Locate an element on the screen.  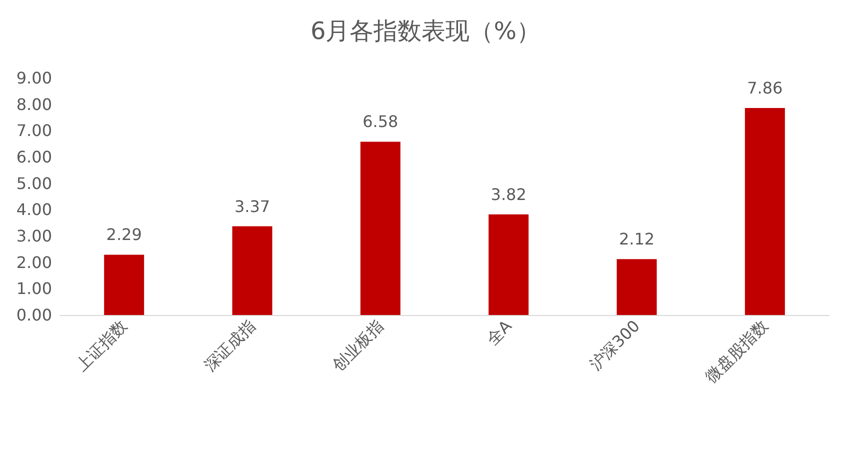
data-label: 3.37 is located at coordinates (252, 206).